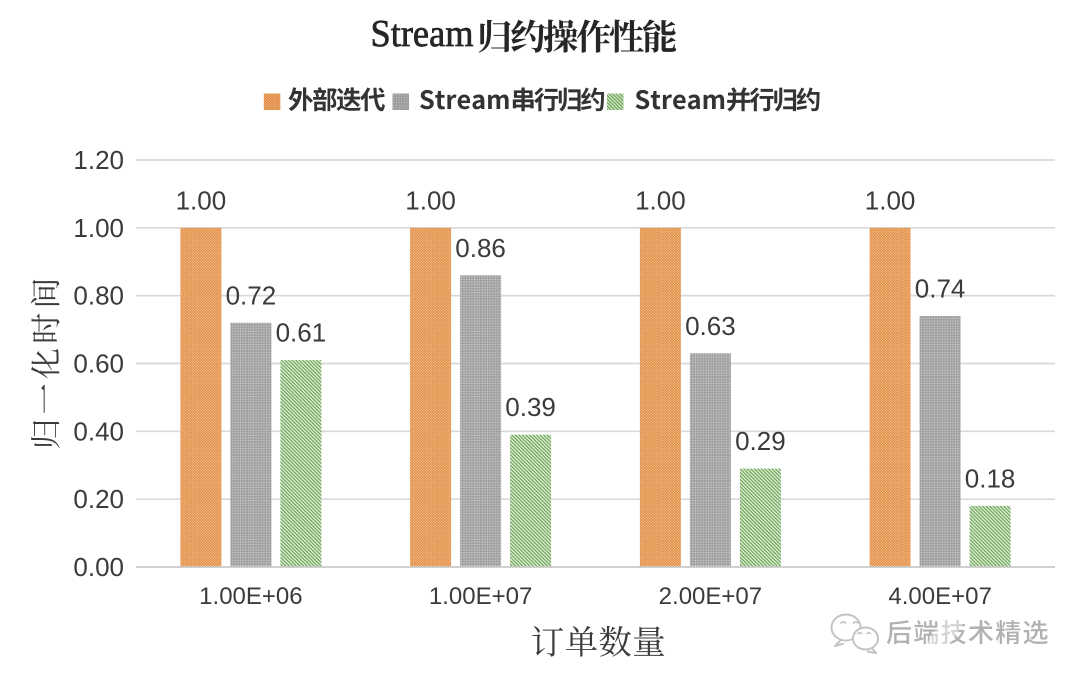 This screenshot has height=686, width=1080. What do you see at coordinates (710, 596) in the screenshot?
I see `svg-text: 2.00E+07` at bounding box center [710, 596].